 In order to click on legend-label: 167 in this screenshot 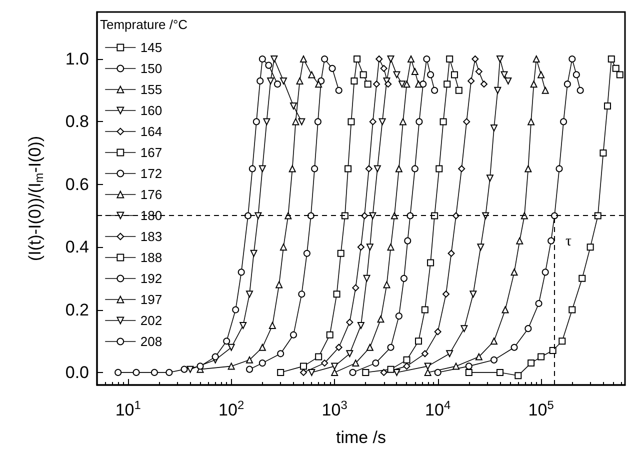, I will do `click(151, 152)`.